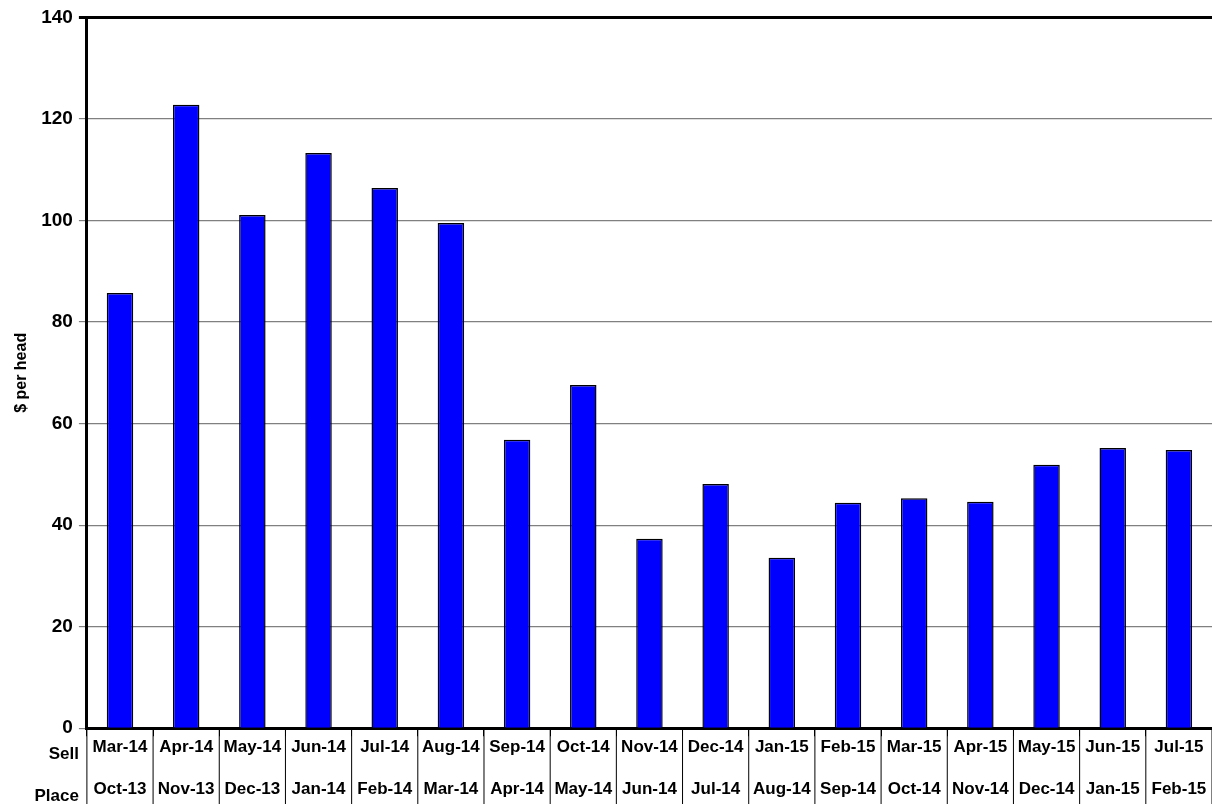 This screenshot has height=804, width=1212. I want to click on category-label: Feb-15 Sep-14, so click(848, 767).